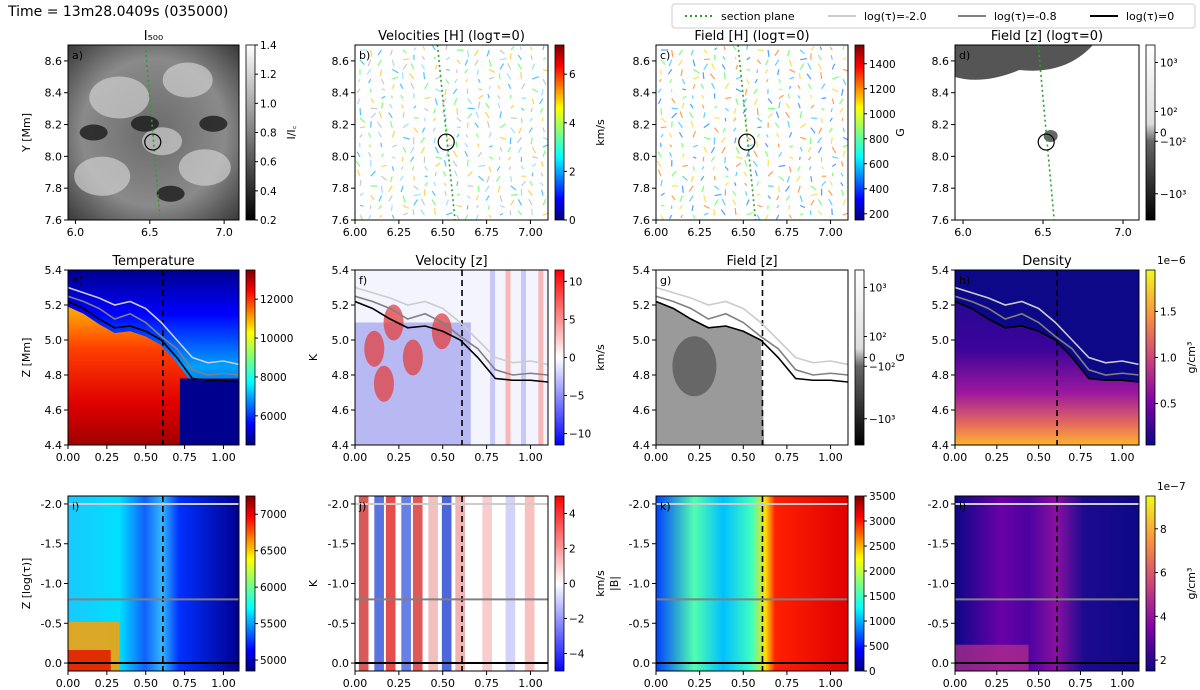  I want to click on colorbar-tick-label: 1000, so click(882, 622).